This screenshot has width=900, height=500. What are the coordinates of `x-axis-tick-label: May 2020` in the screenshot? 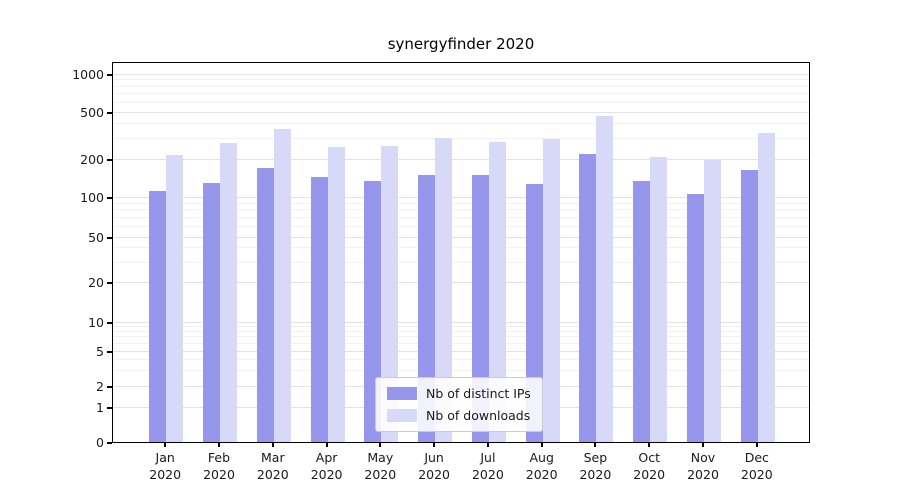 It's located at (380, 466).